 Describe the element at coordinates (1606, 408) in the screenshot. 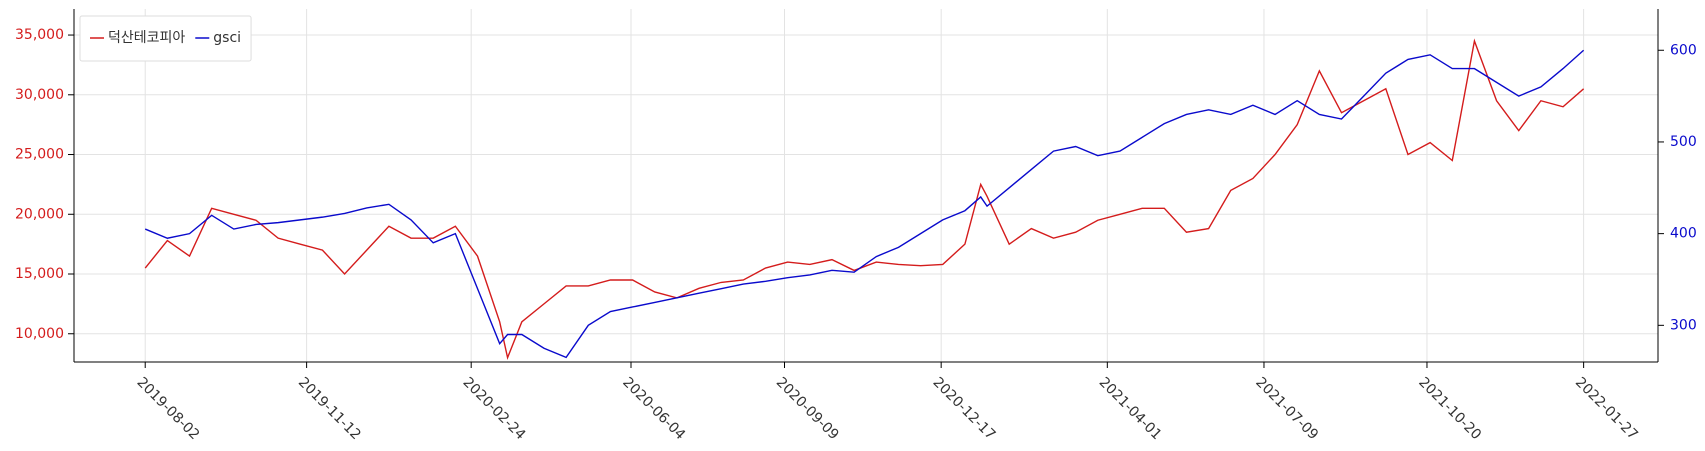

I see `x-tick-label: 2022-01-27` at that location.